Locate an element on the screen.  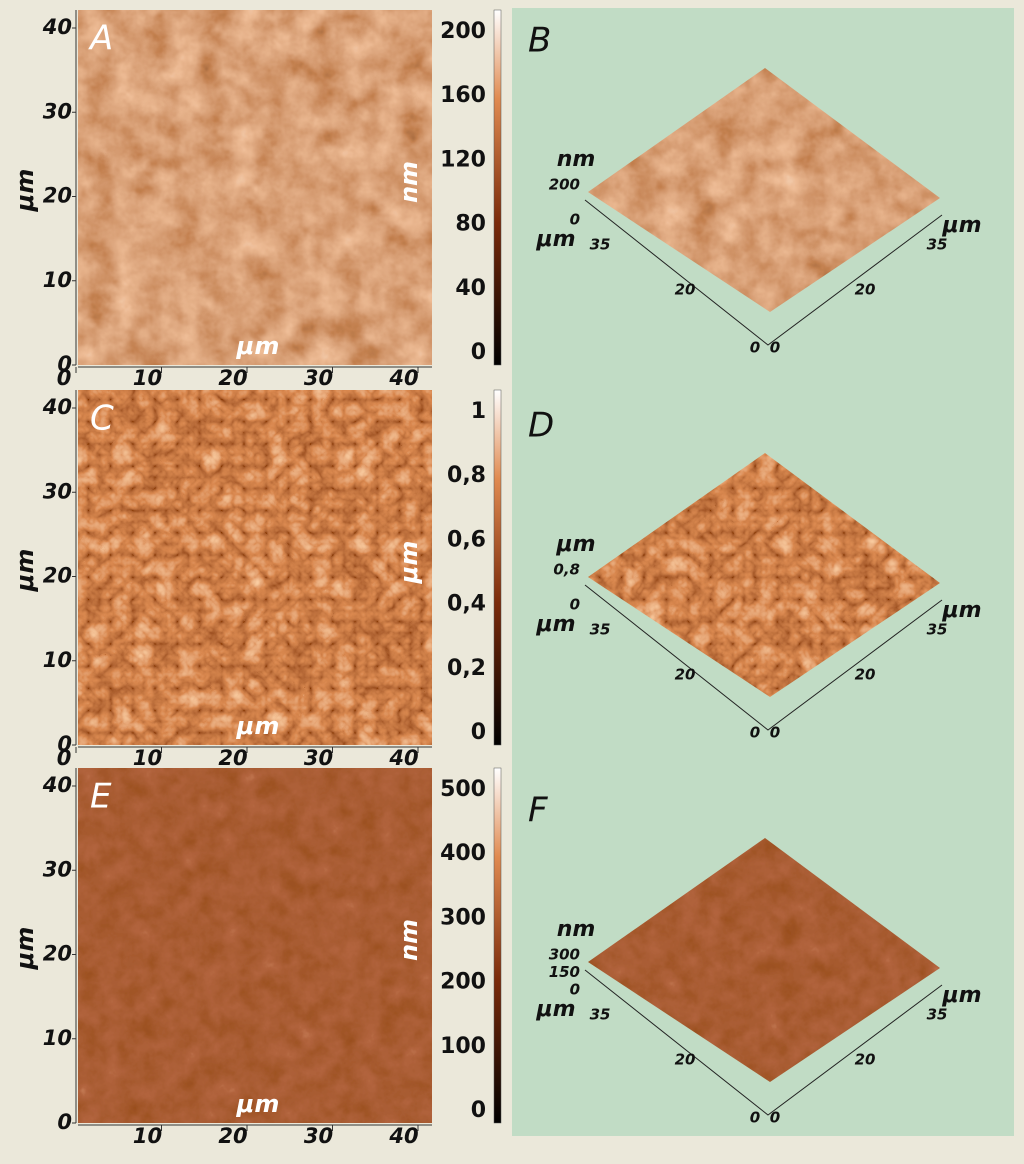
colorbar-tick-label: 120 is located at coordinates (463, 159).